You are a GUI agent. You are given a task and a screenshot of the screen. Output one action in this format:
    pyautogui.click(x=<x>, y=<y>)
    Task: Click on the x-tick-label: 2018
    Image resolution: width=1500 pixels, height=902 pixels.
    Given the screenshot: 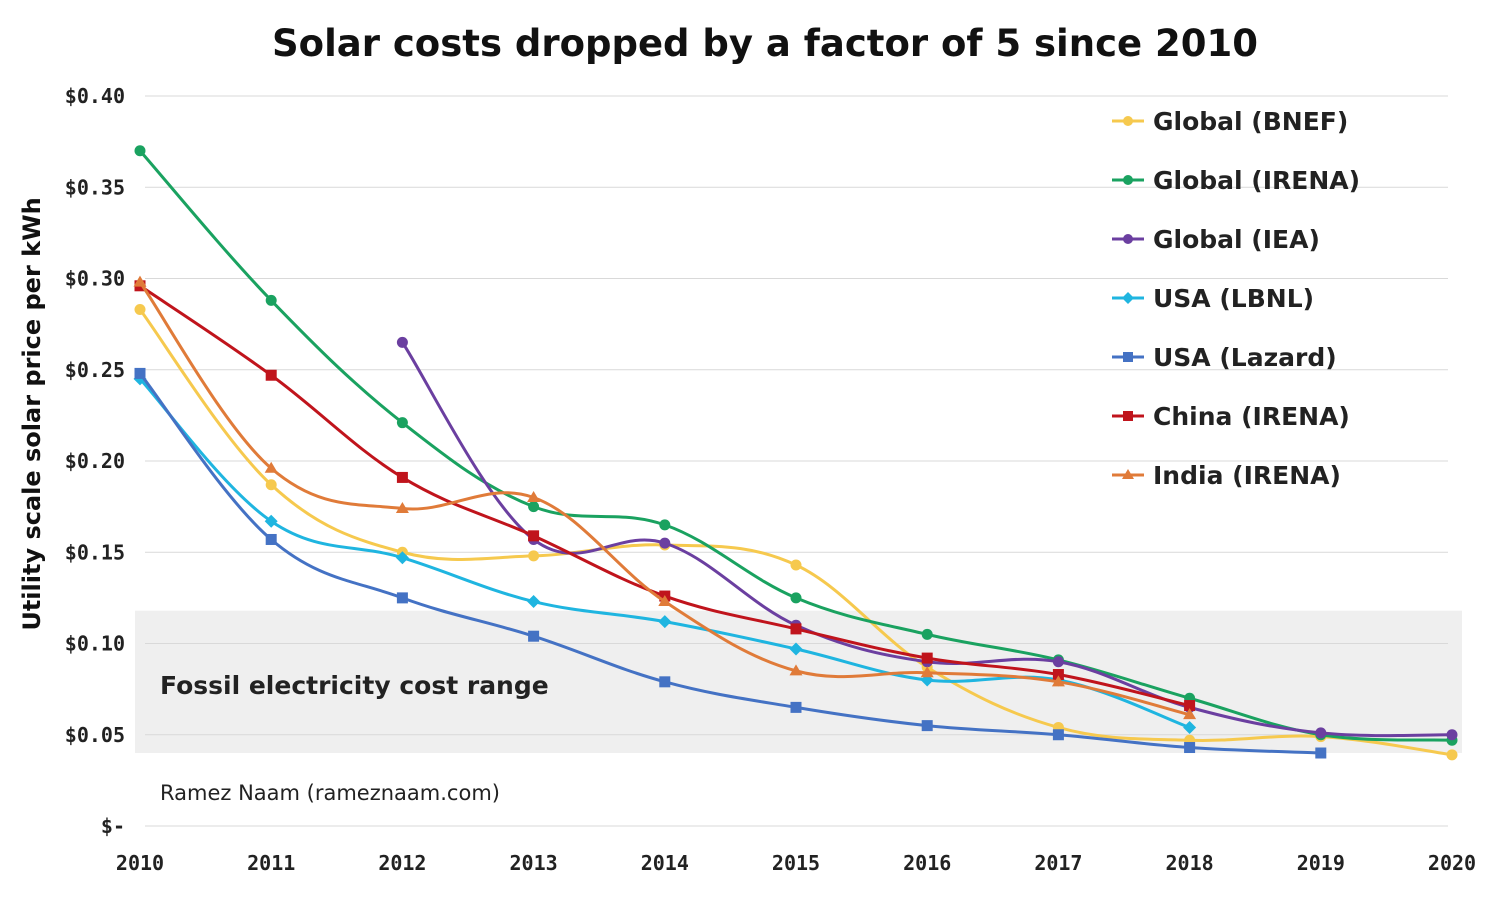 What is the action you would take?
    pyautogui.click(x=1190, y=863)
    